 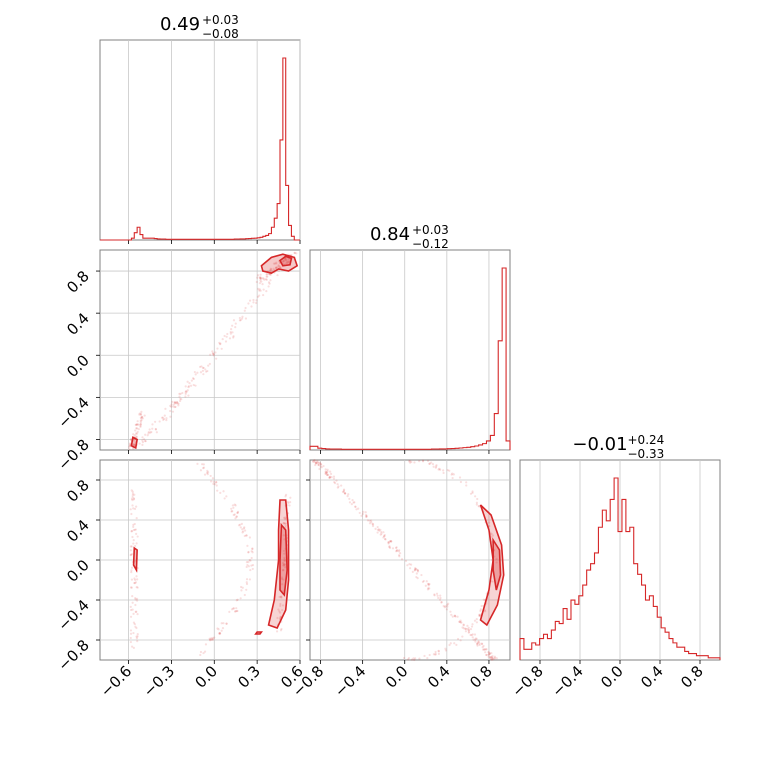 I want to click on hist-1-title-minus: −0.08, so click(x=220, y=34).